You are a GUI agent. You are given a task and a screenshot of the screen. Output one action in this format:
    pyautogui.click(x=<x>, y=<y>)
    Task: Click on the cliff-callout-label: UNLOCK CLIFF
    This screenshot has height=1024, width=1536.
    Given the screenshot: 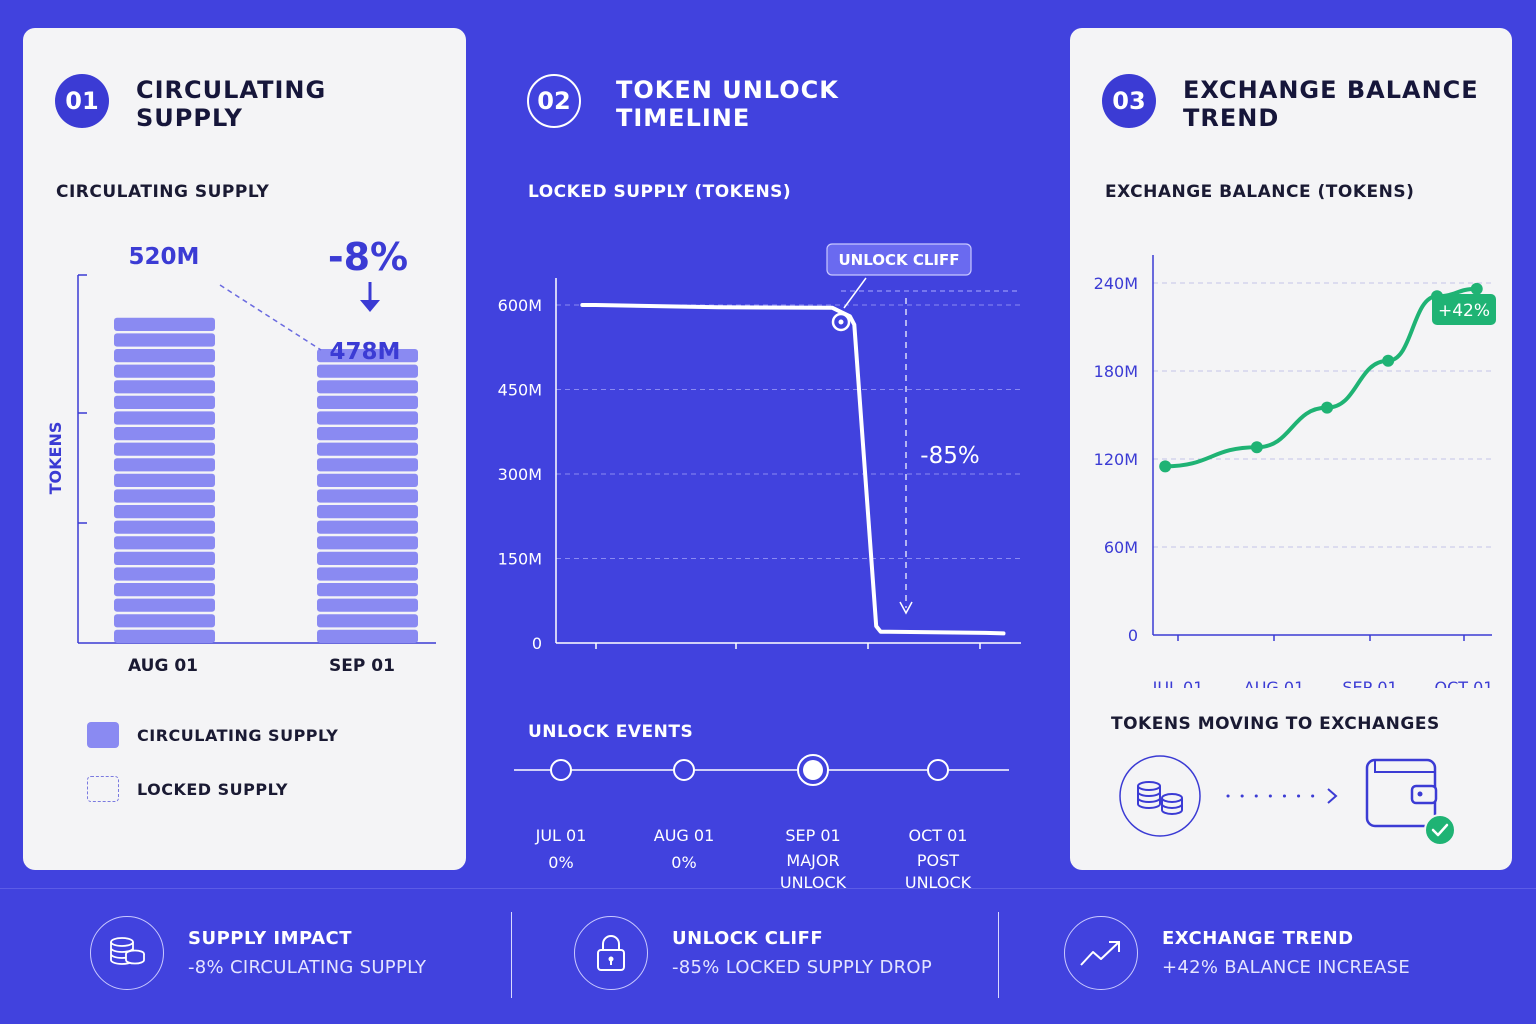 What is the action you would take?
    pyautogui.click(x=898, y=260)
    